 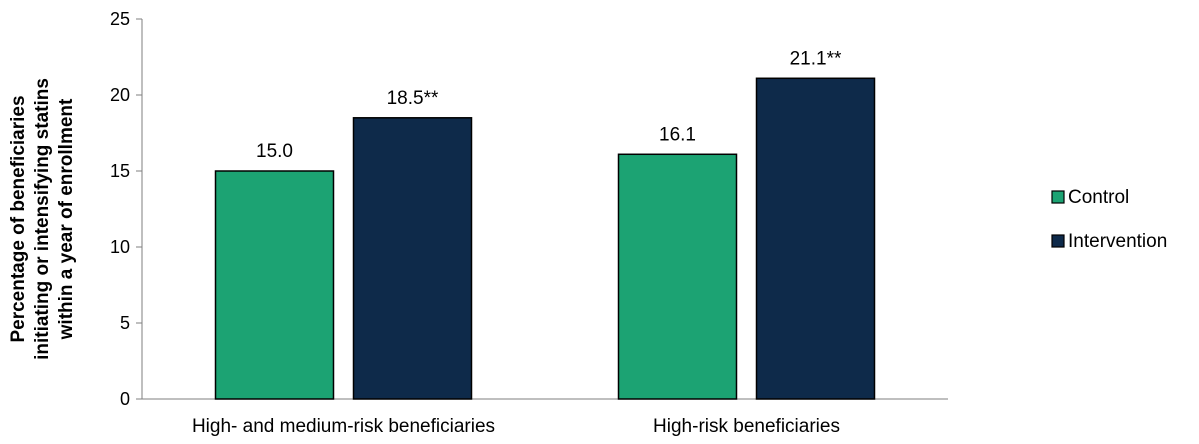 I want to click on data-label-intervention: 18.5**, so click(x=413, y=98).